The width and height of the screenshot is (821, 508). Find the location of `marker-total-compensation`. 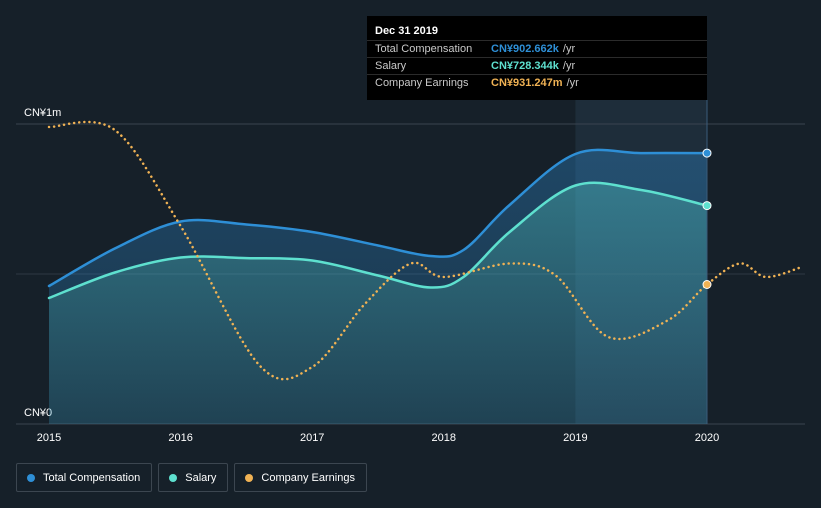

marker-total-compensation is located at coordinates (707, 153).